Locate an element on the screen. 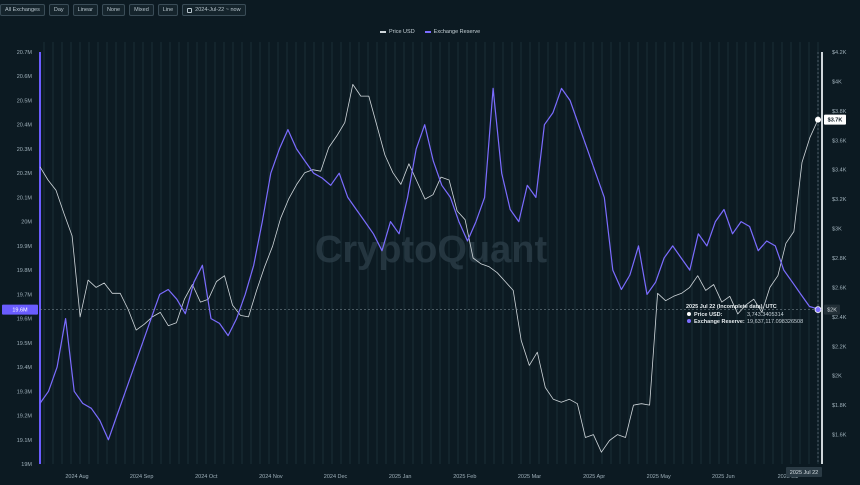 This screenshot has height=485, width=860. bottom-date-marker-text: 2025 Jul 22 is located at coordinates (804, 473).